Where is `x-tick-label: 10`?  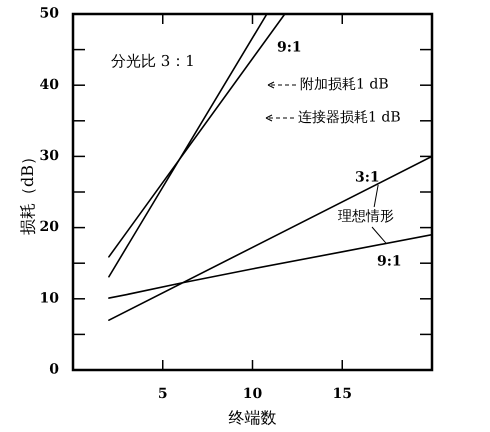 x-tick-label: 10 is located at coordinates (252, 394).